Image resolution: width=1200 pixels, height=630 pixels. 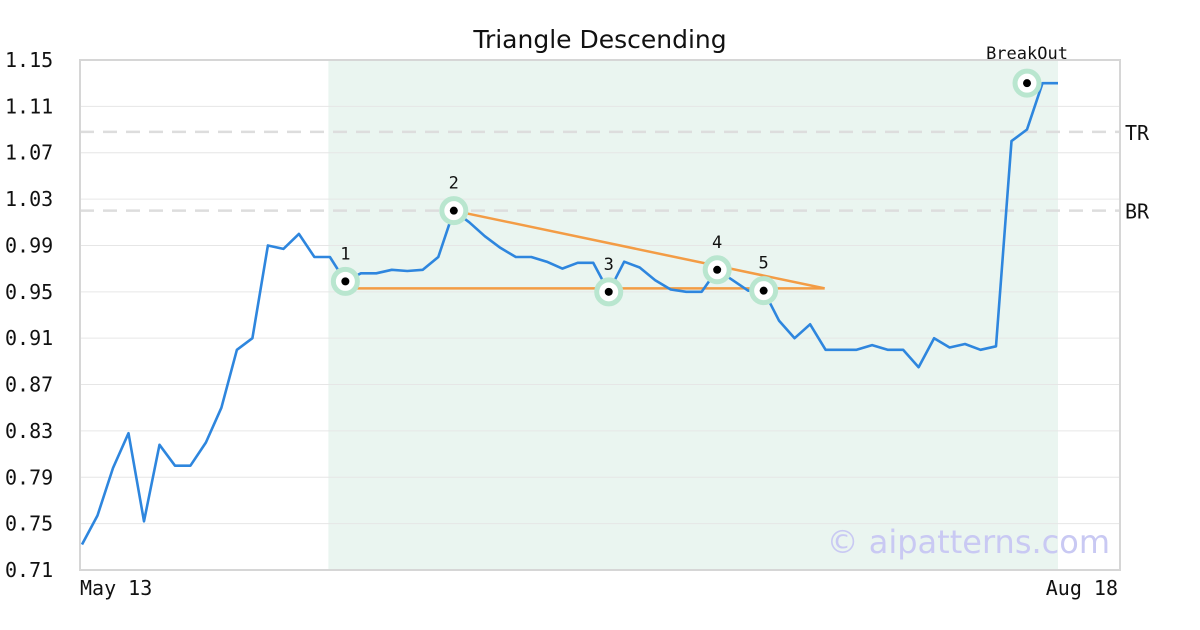 I want to click on level-label-tr: TR, so click(x=1137, y=133).